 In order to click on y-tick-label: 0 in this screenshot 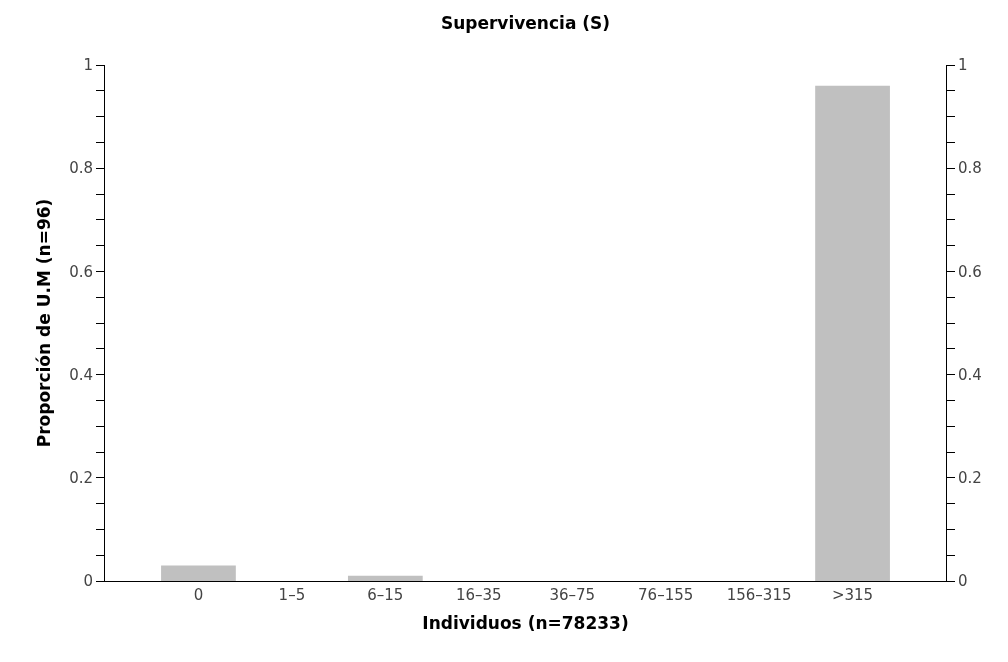, I will do `click(88, 581)`.